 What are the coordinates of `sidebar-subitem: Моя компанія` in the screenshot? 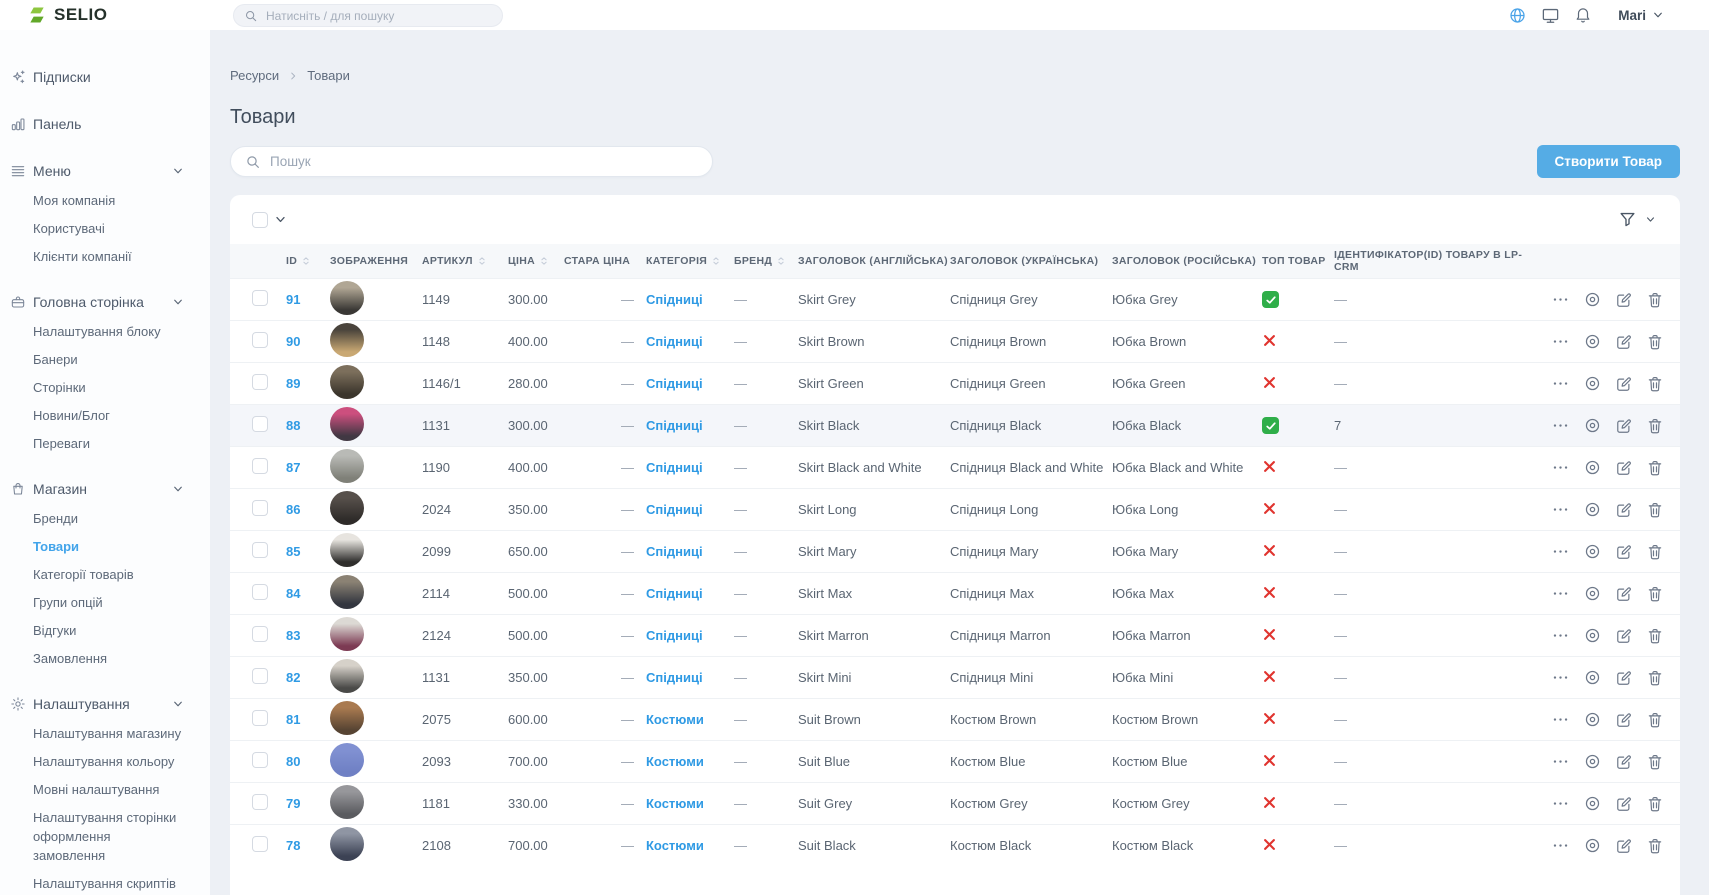 It's located at (74, 200).